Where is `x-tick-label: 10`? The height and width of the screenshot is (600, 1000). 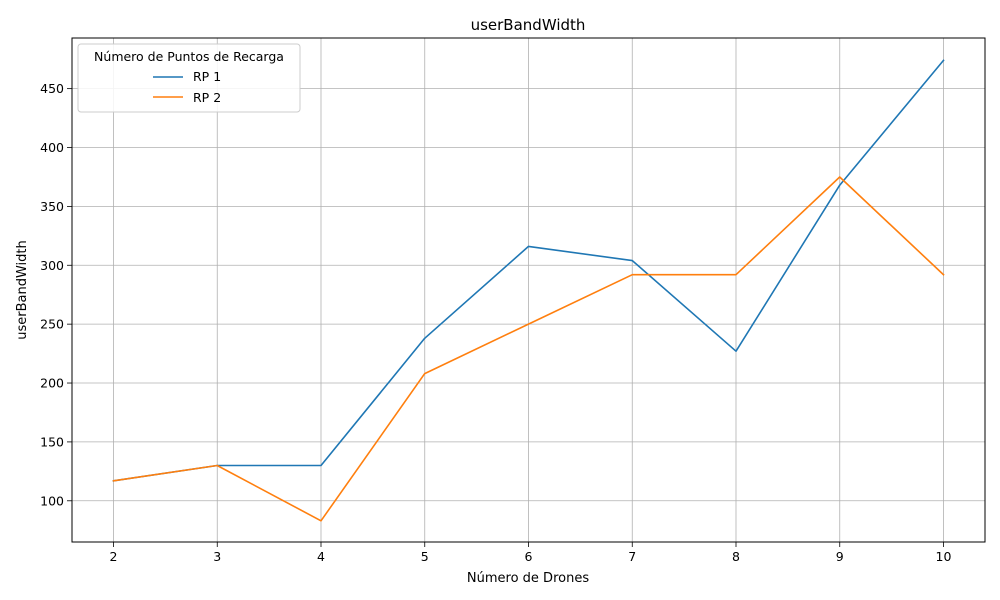 x-tick-label: 10 is located at coordinates (944, 556).